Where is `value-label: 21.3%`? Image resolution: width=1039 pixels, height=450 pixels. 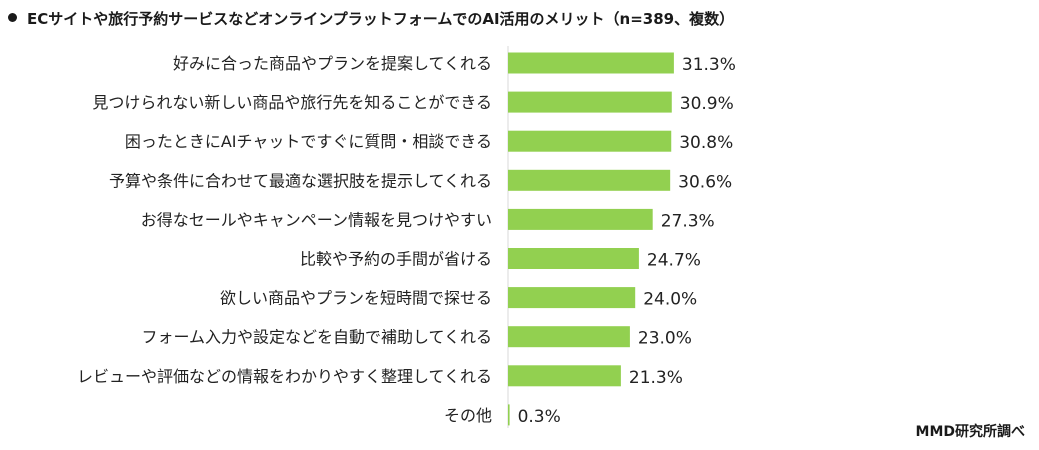 value-label: 21.3% is located at coordinates (656, 378).